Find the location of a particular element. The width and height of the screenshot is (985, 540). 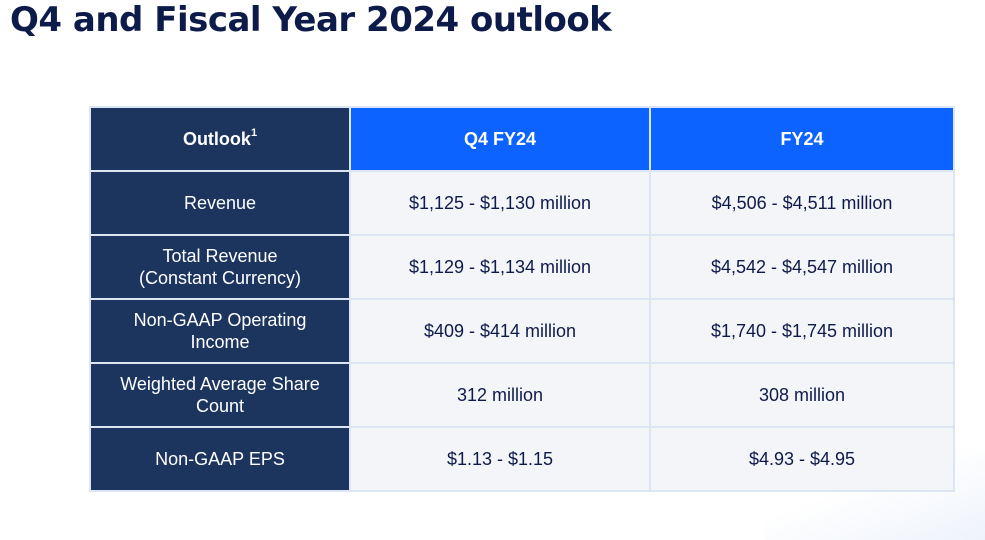

row-label-line2: Income is located at coordinates (220, 342).